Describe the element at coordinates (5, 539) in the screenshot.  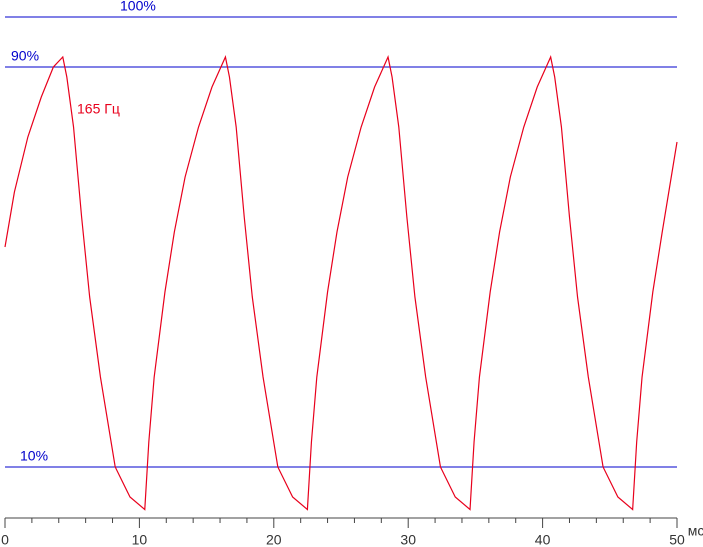
I see `x-tick-label: 0` at that location.